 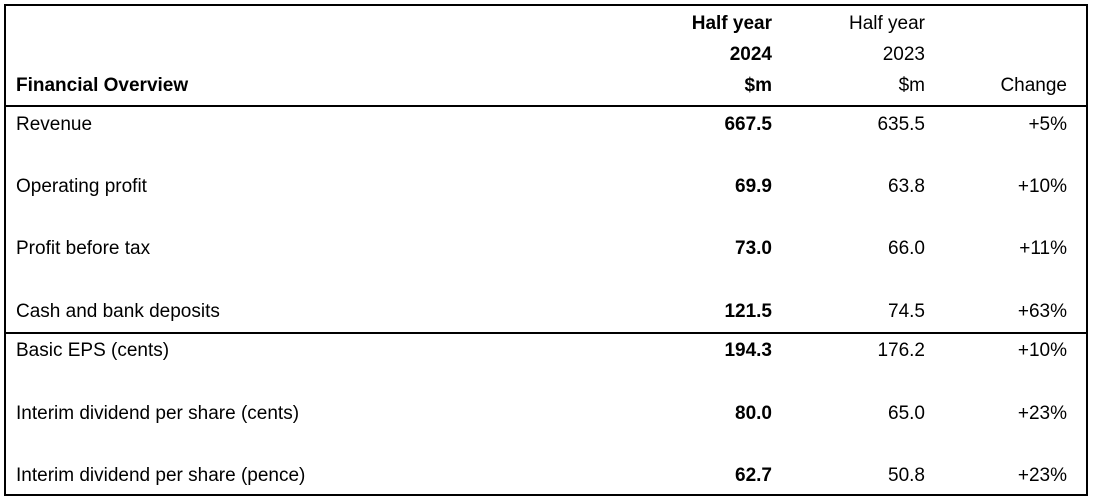 What do you see at coordinates (758, 85) in the screenshot?
I see `col-2024-header-unit: $m` at bounding box center [758, 85].